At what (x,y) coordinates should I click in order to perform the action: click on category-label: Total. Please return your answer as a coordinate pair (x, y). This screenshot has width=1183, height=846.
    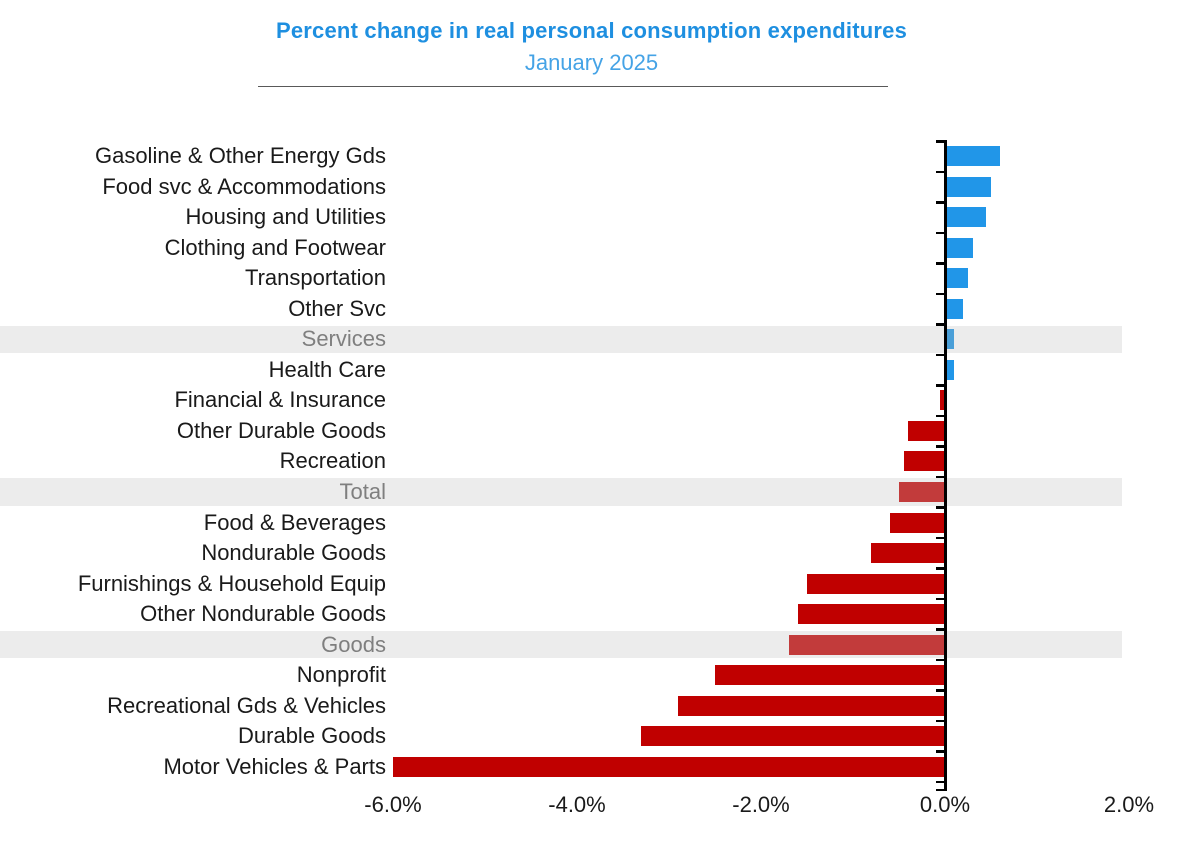
    Looking at the image, I should click on (362, 491).